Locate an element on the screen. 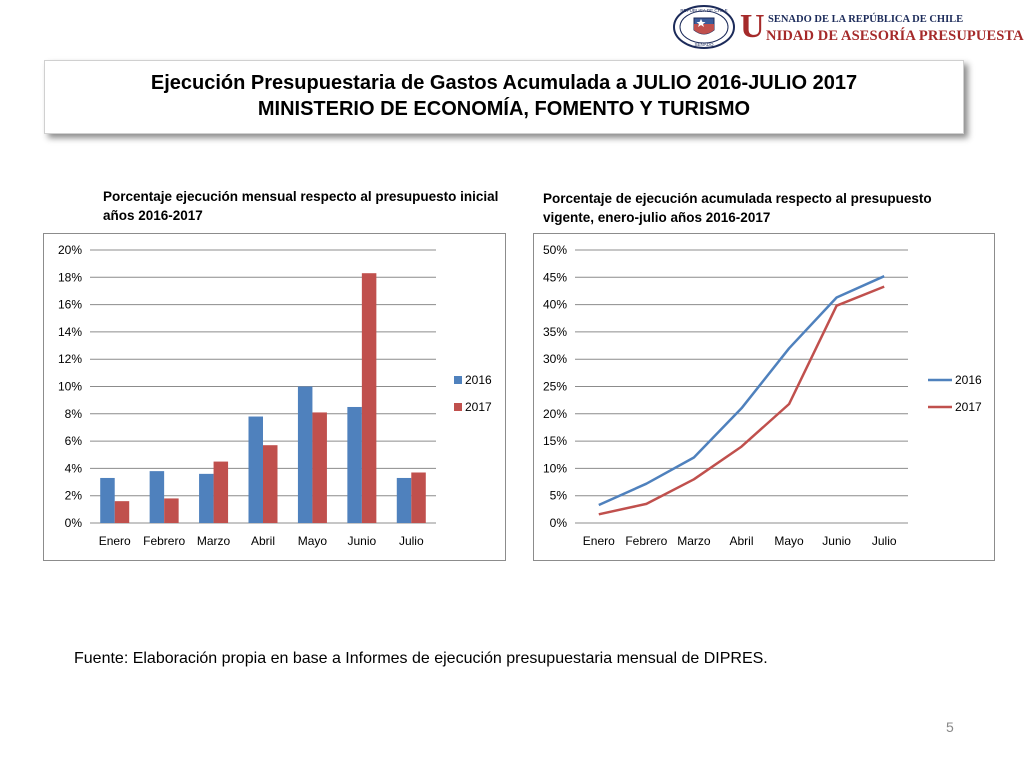 The image size is (1024, 768). line-chart-ytick-label: 35% is located at coordinates (555, 332).